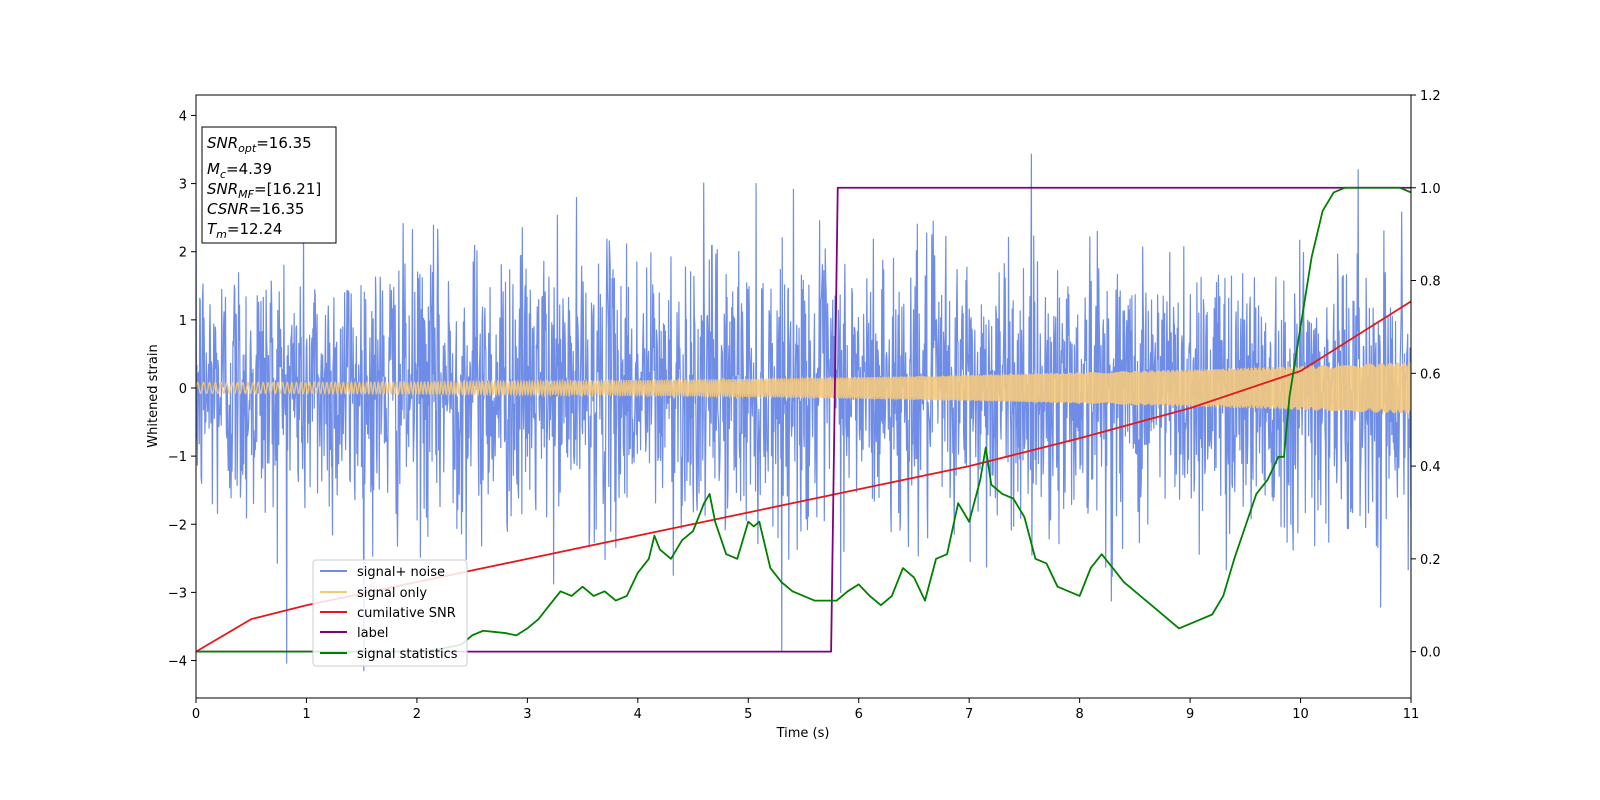 This screenshot has height=800, width=1600. I want to click on legend-frame, so click(390, 613).